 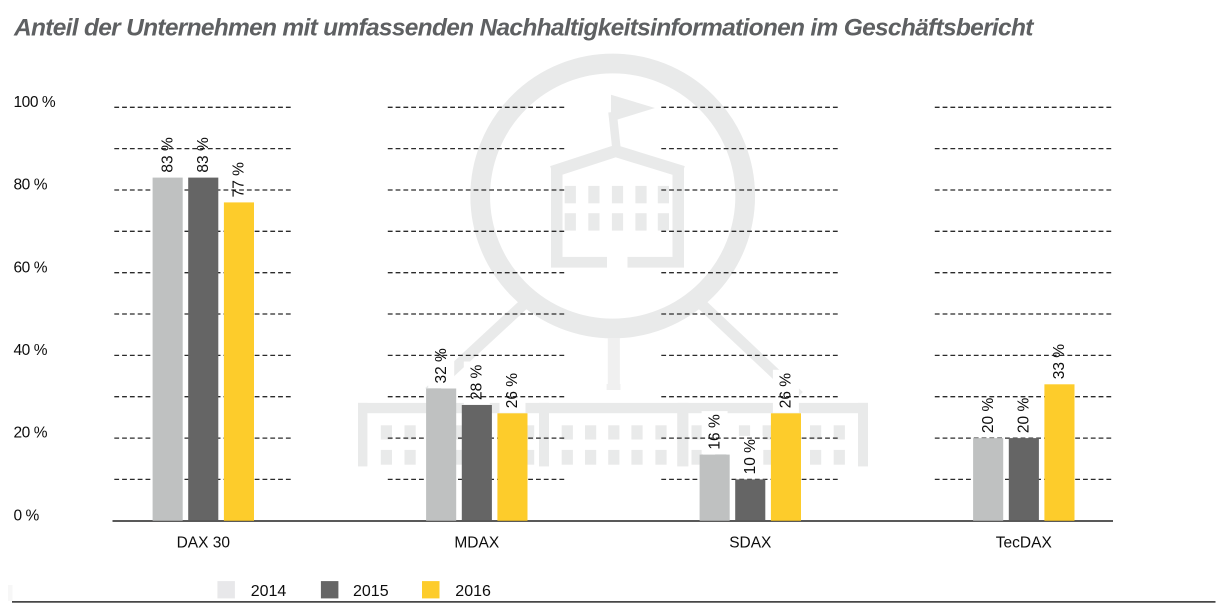 I want to click on svg-text: 33 %, so click(x=1059, y=362).